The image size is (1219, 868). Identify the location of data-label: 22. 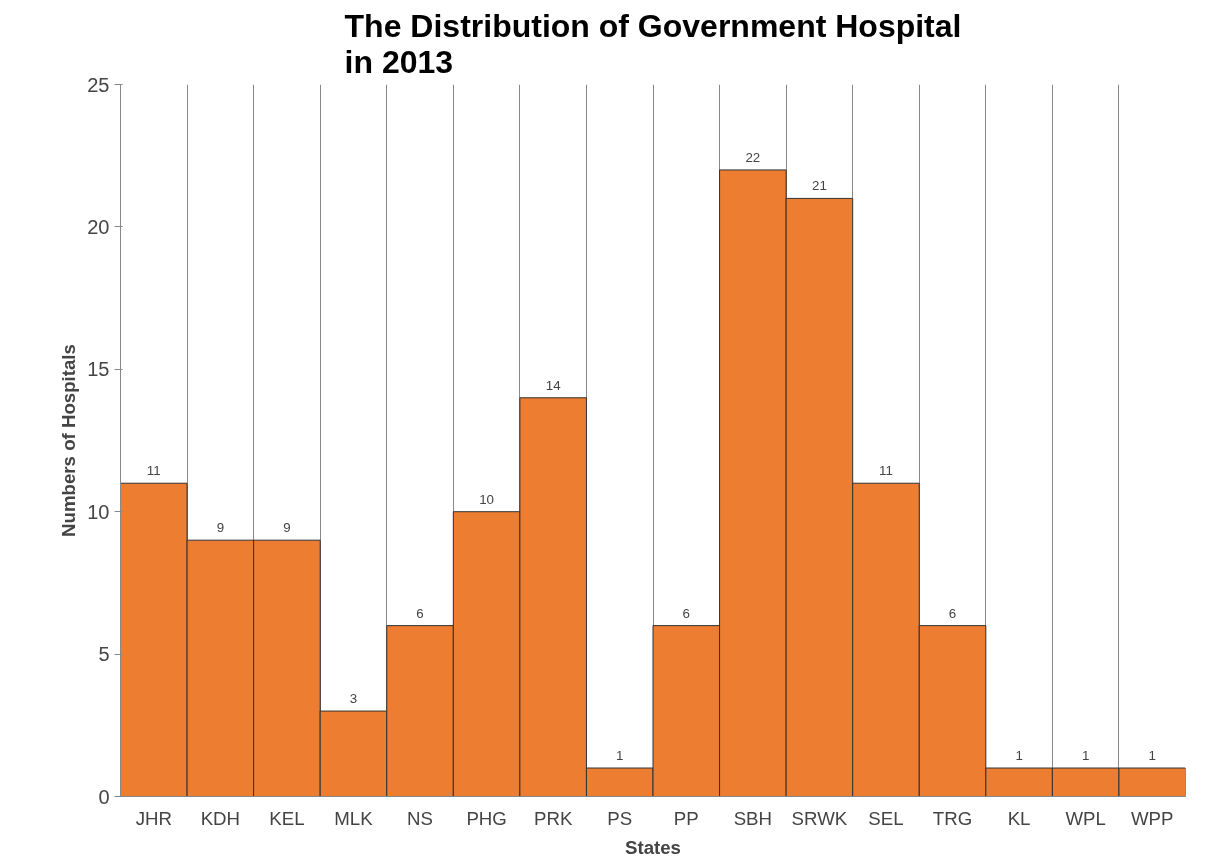
(753, 157).